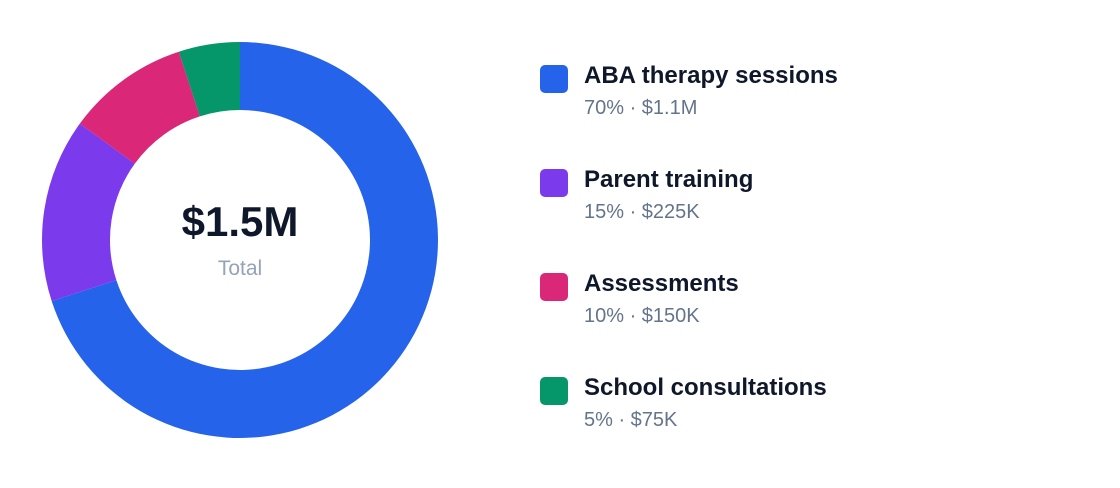  I want to click on legend-value: 5% · $75K, so click(631, 420).